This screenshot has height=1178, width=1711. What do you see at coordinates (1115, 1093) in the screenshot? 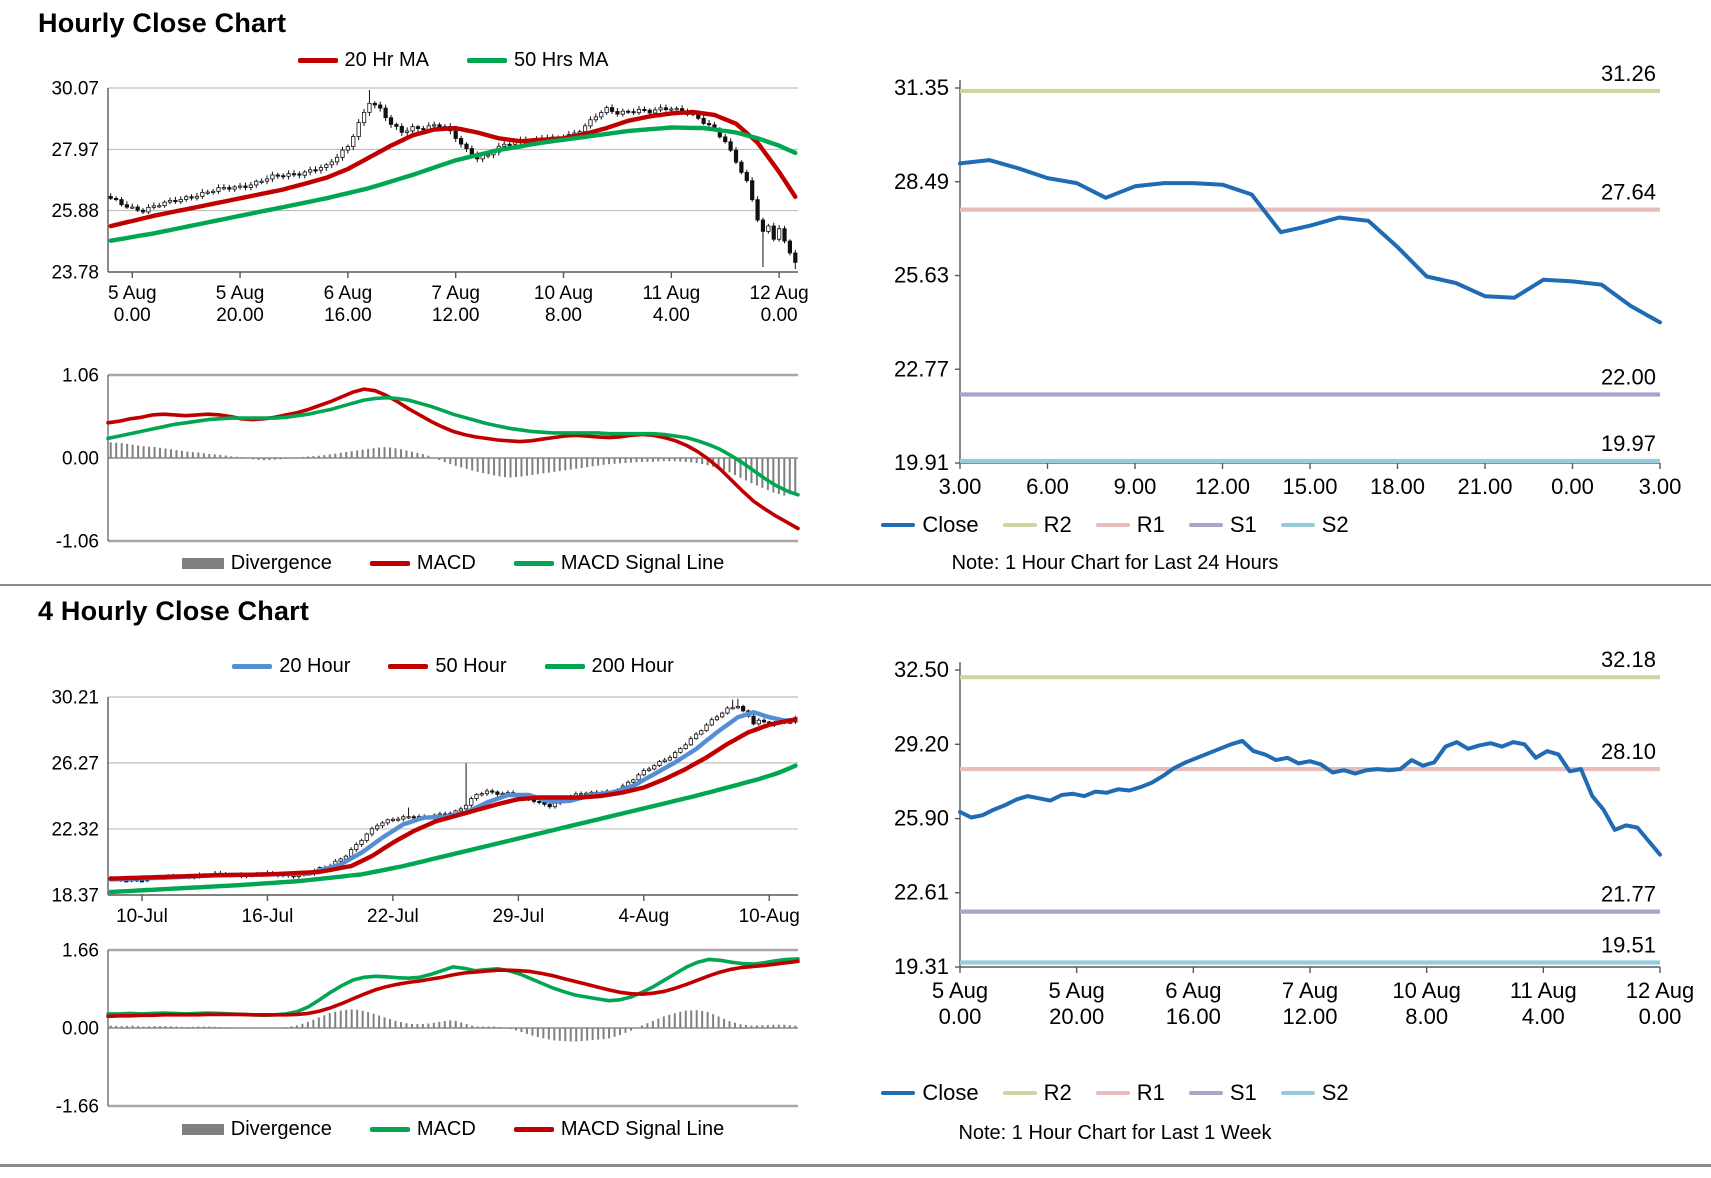
I see `pivot-week-legend: Close R2 R1 S1 S2` at bounding box center [1115, 1093].